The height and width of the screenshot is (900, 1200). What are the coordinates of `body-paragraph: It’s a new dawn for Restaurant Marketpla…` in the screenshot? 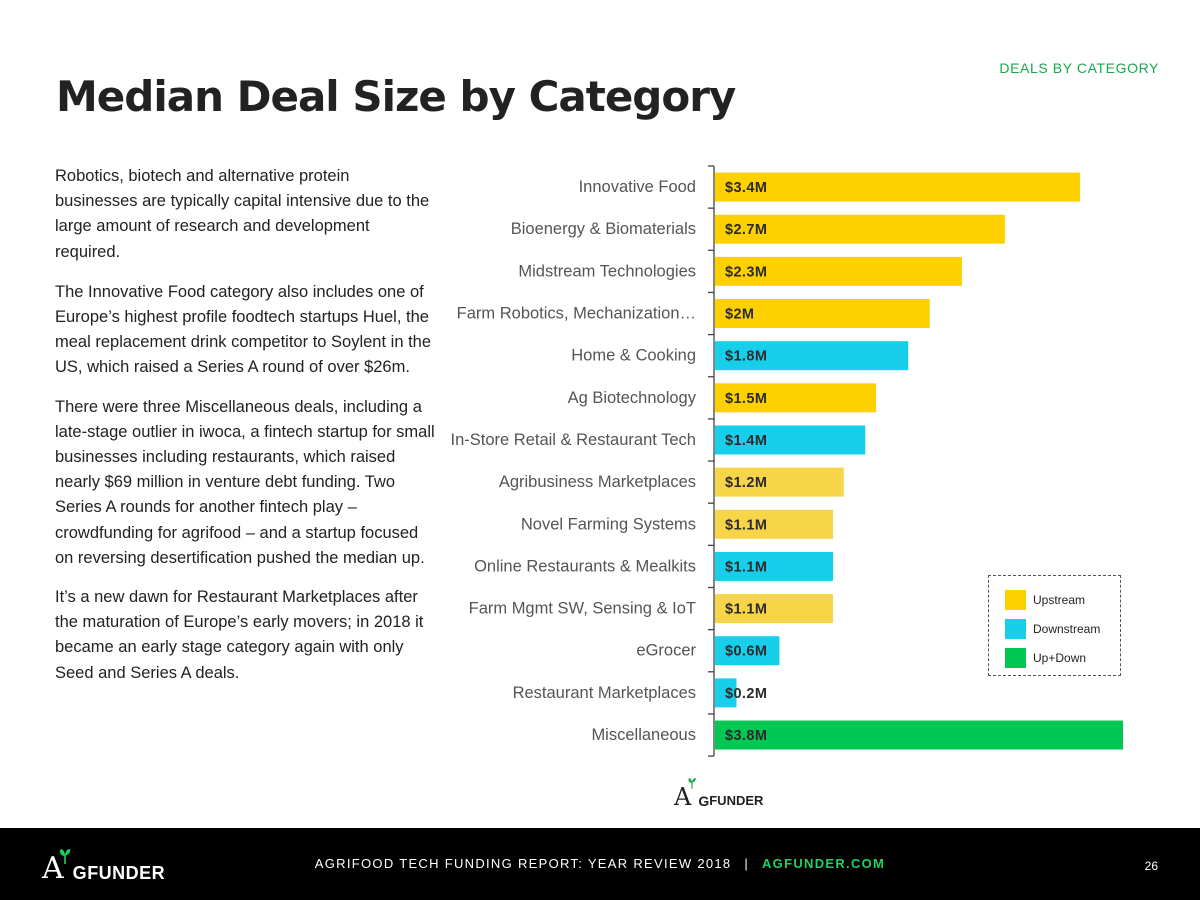 It's located at (239, 635).